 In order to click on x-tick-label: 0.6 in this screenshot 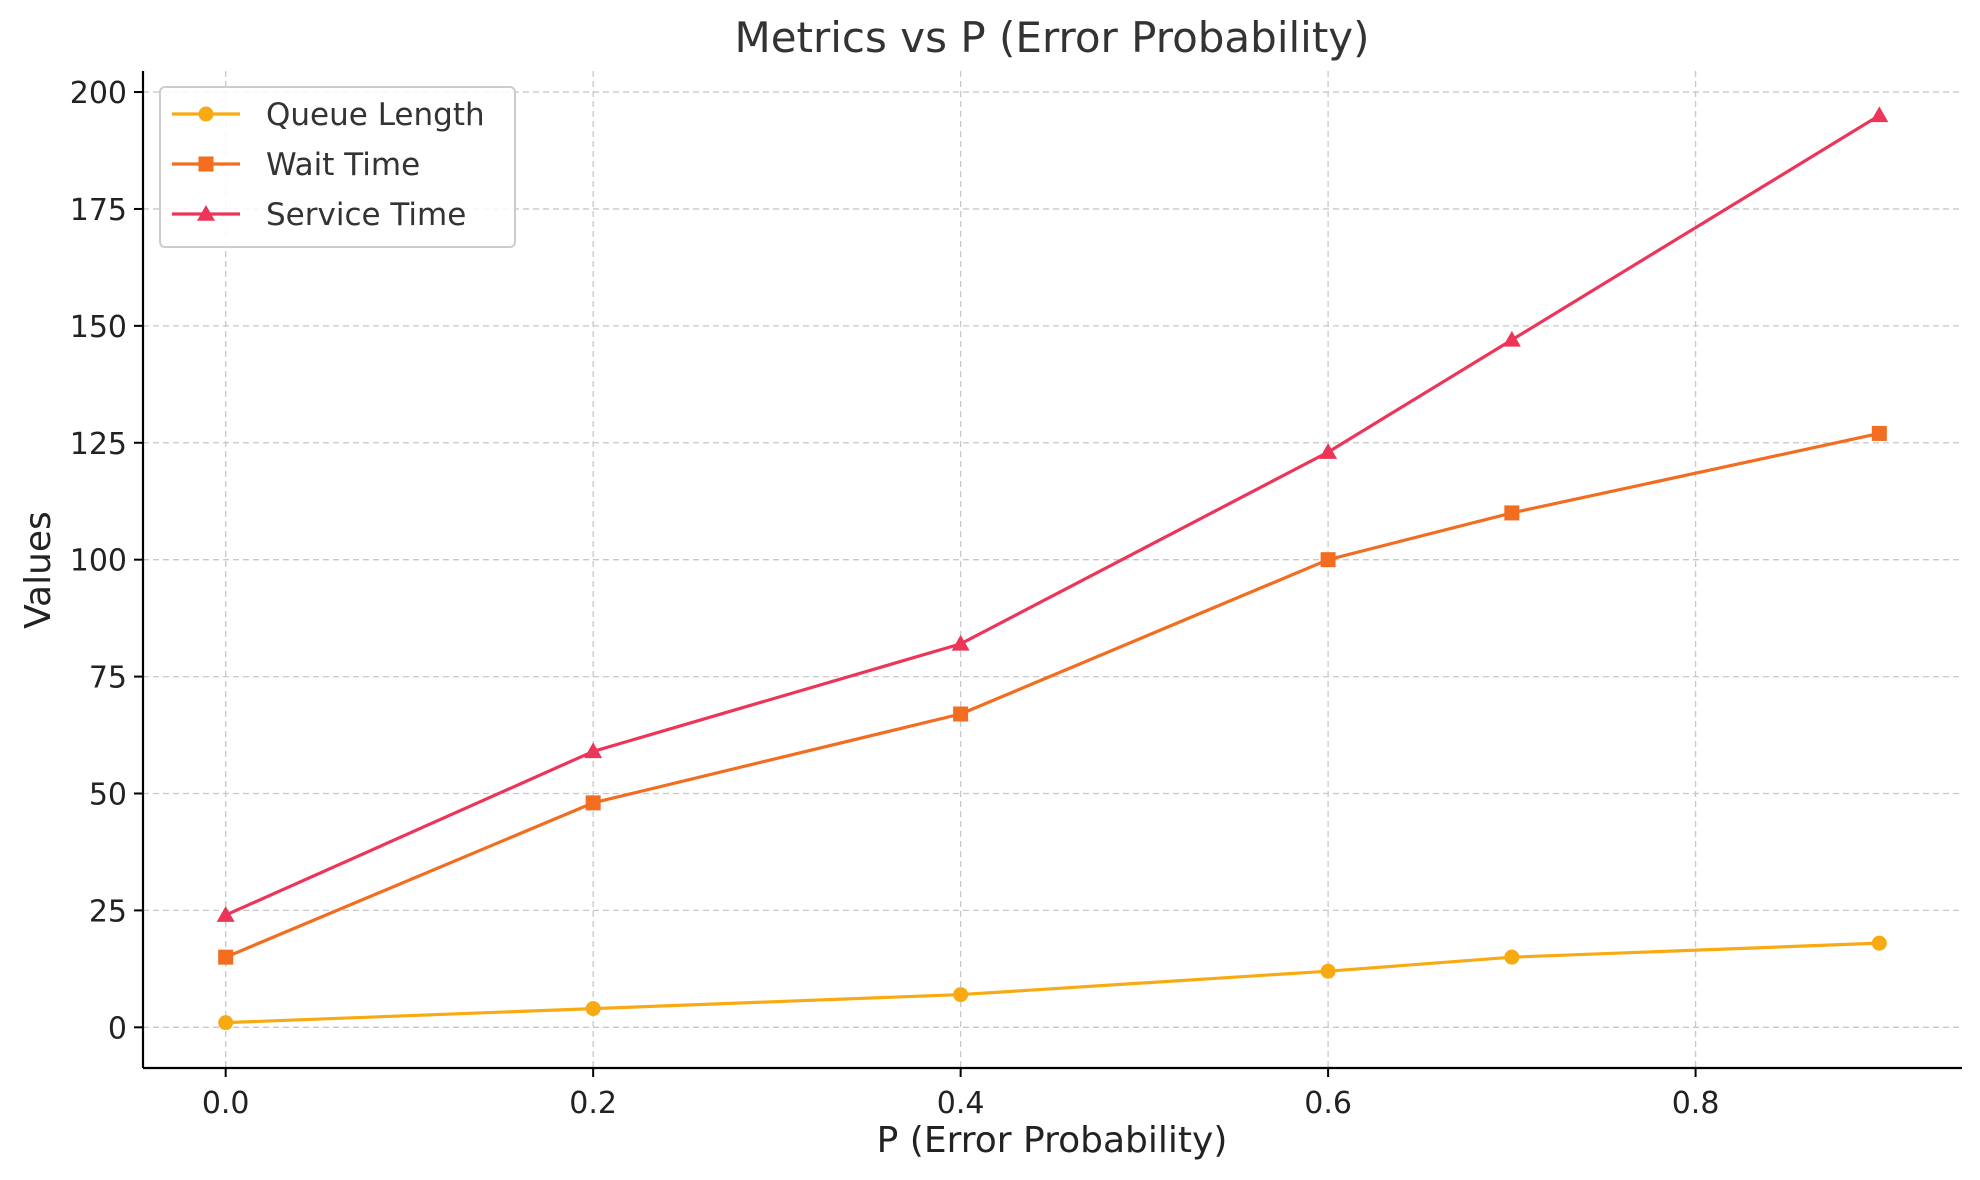, I will do `click(1328, 1103)`.